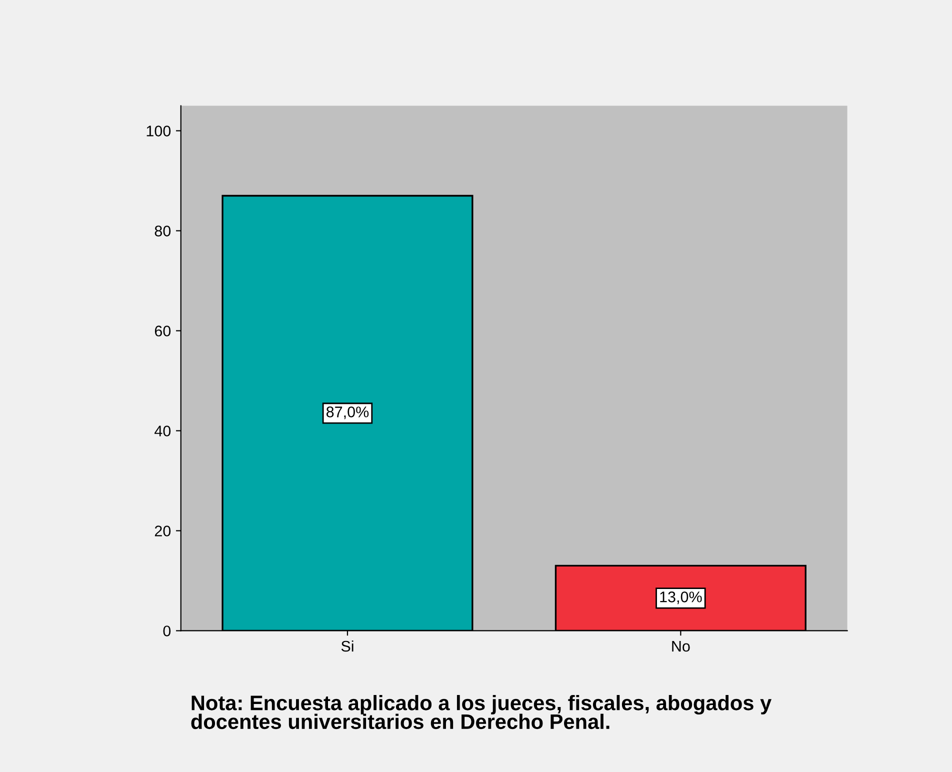  I want to click on y-tick-label: 100, so click(158, 131).